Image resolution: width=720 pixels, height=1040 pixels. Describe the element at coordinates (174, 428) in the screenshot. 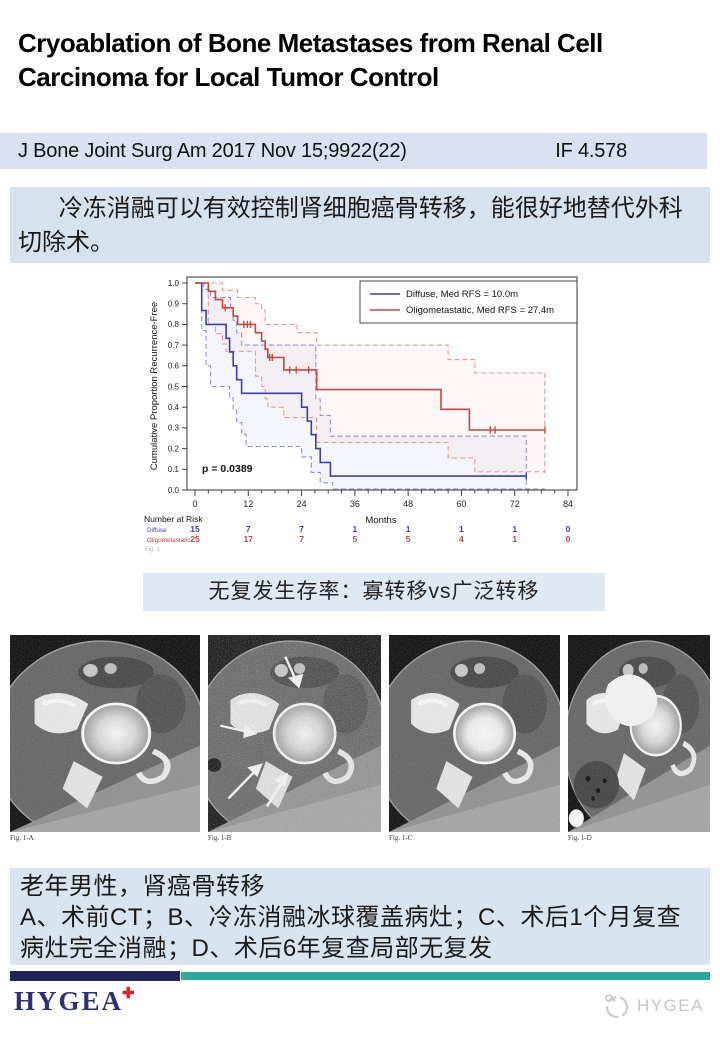

I see `svg-text: 0.3` at that location.